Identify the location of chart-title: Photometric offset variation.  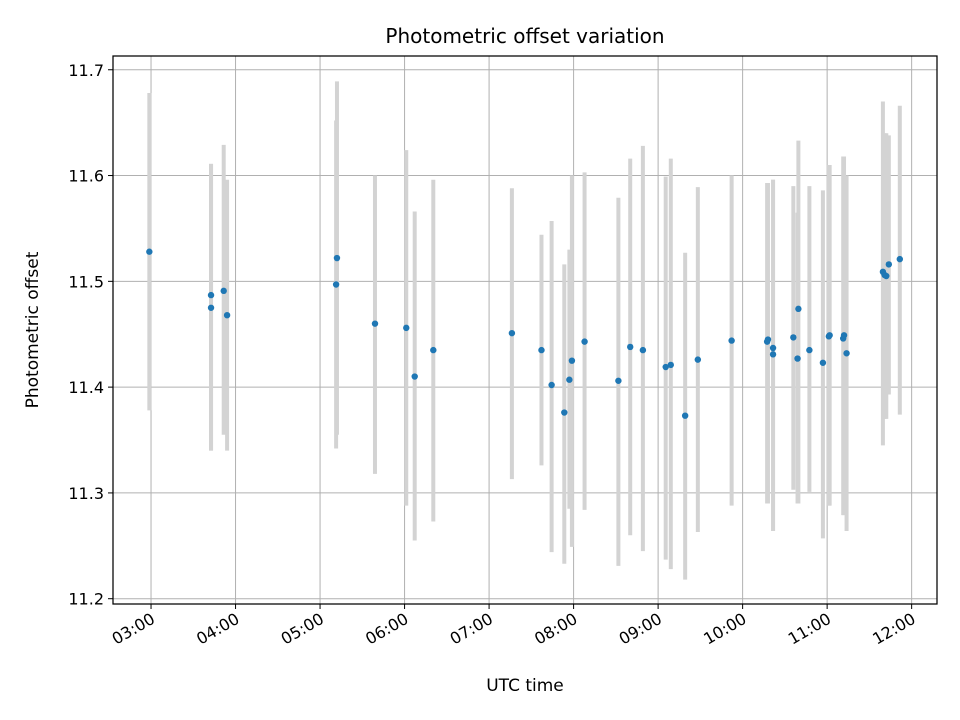
(524, 36).